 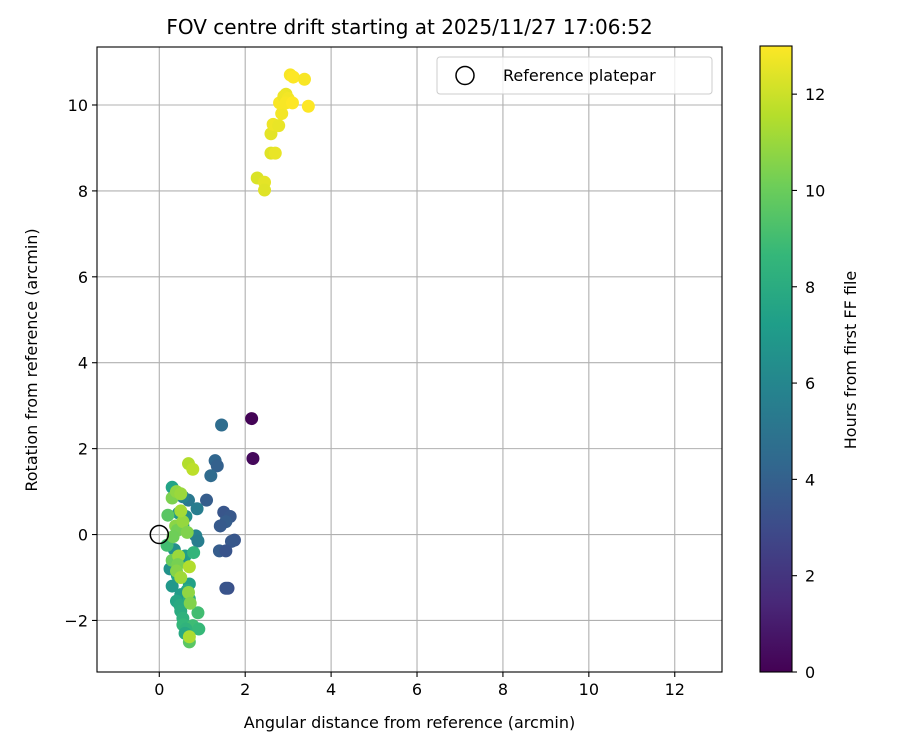 What do you see at coordinates (417, 689) in the screenshot?
I see `x-tick-label: 6` at bounding box center [417, 689].